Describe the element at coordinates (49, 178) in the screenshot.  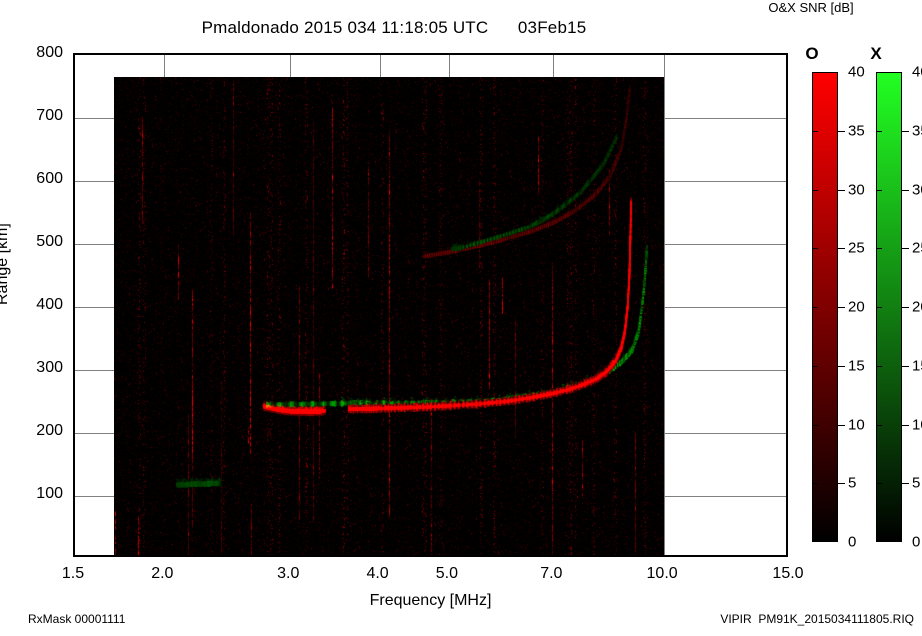
I see `y-axis-tick-label: 600` at that location.